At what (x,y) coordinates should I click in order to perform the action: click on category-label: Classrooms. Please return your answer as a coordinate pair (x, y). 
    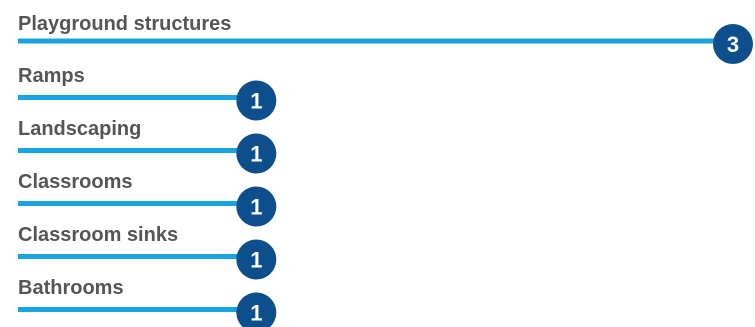
    Looking at the image, I should click on (75, 182).